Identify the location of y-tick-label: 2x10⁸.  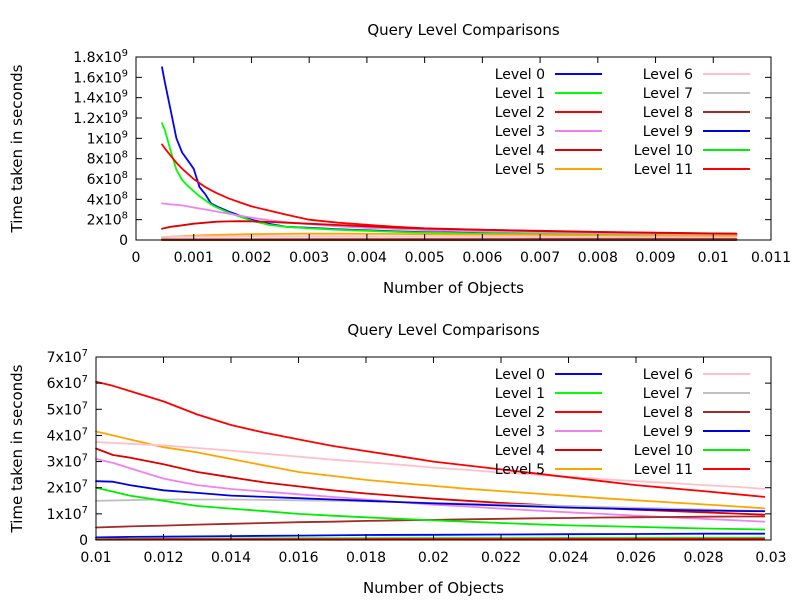
(107, 220).